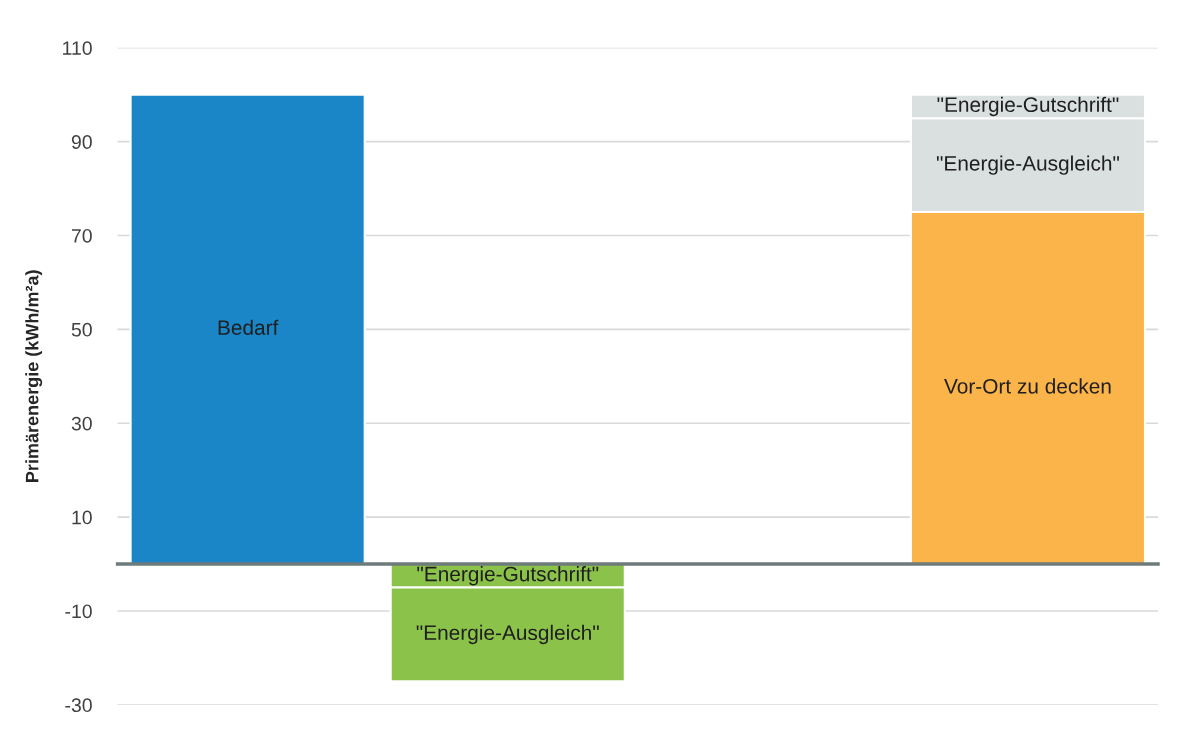 This screenshot has width=1200, height=735. I want to click on y-tick-label: 30, so click(81, 423).